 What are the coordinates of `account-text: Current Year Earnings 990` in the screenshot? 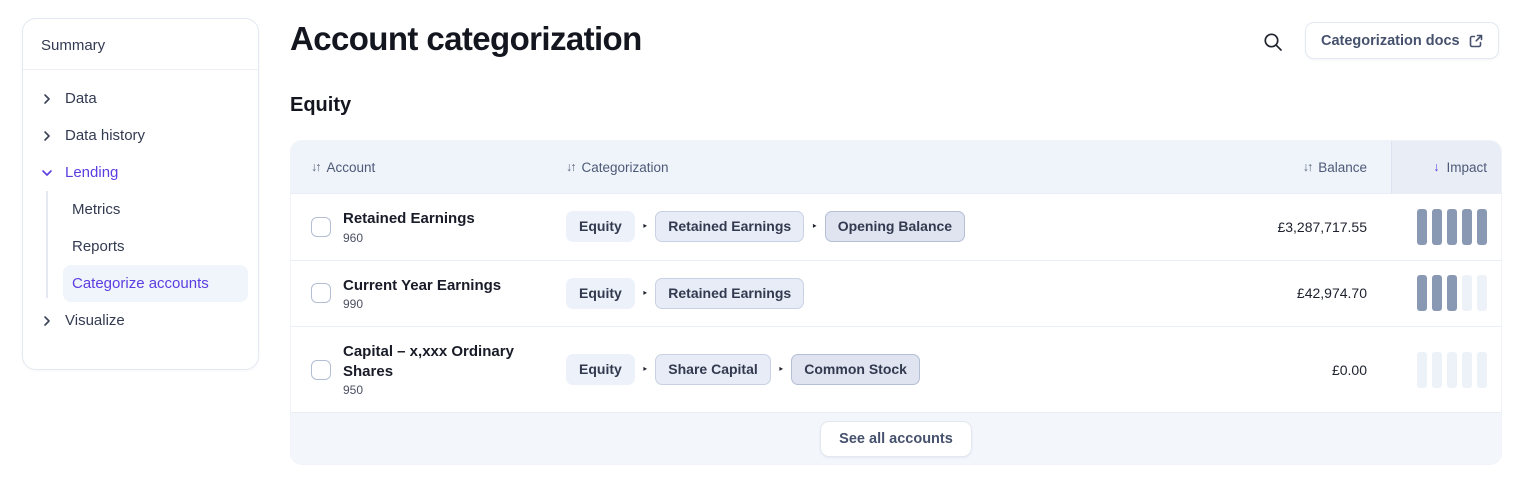 It's located at (422, 294).